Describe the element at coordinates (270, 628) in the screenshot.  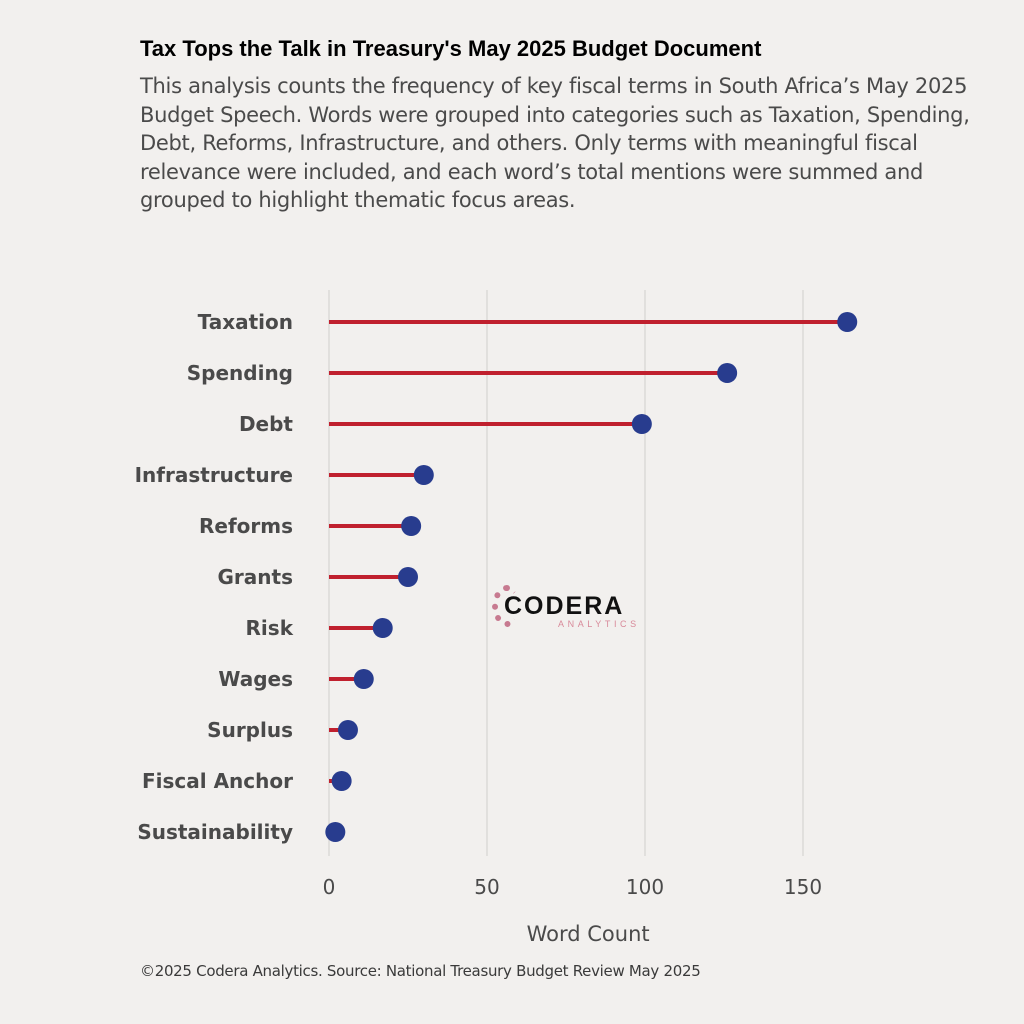
I see `category-label: Risk` at that location.